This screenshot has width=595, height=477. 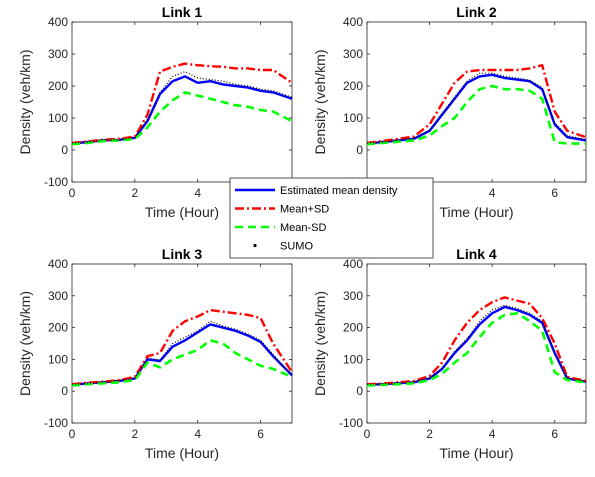 What do you see at coordinates (476, 12) in the screenshot?
I see `subplot-title: Link 2` at bounding box center [476, 12].